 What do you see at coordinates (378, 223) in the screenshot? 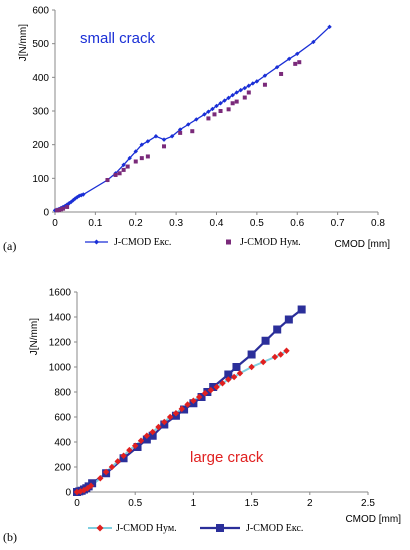
I see `x-tick-label: 0.8` at bounding box center [378, 223].